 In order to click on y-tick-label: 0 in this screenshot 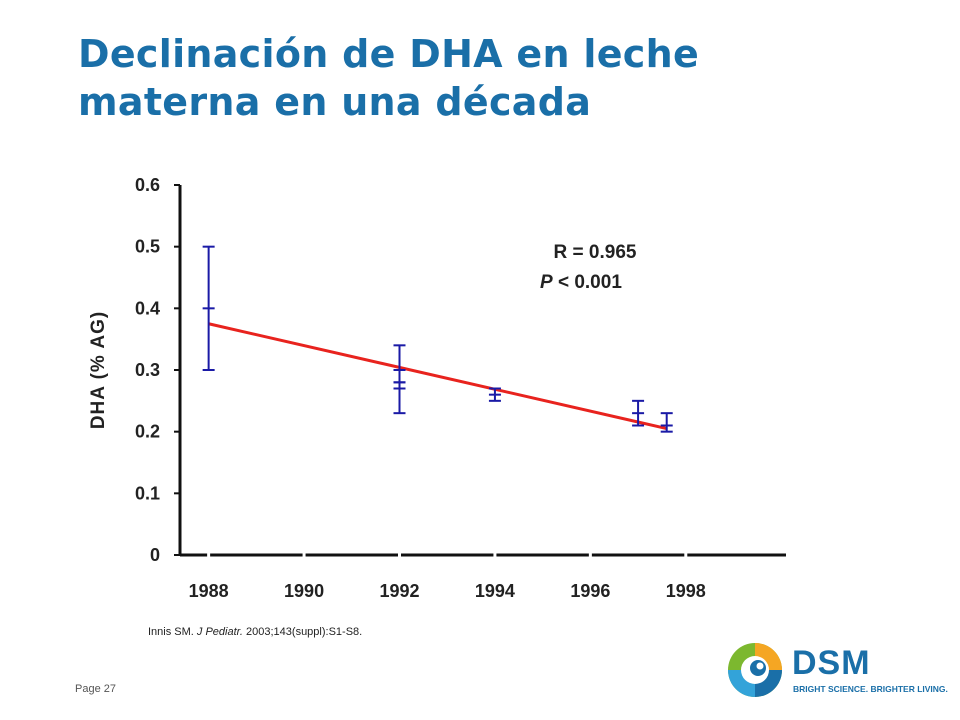, I will do `click(155, 555)`.